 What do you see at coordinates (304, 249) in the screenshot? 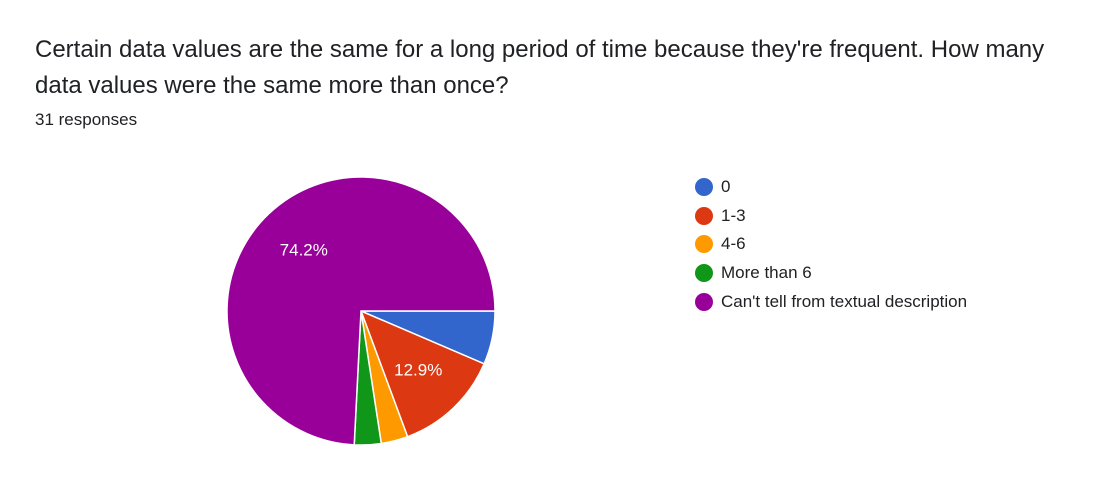
I see `slice-percent-label-4: 74.2%` at bounding box center [304, 249].